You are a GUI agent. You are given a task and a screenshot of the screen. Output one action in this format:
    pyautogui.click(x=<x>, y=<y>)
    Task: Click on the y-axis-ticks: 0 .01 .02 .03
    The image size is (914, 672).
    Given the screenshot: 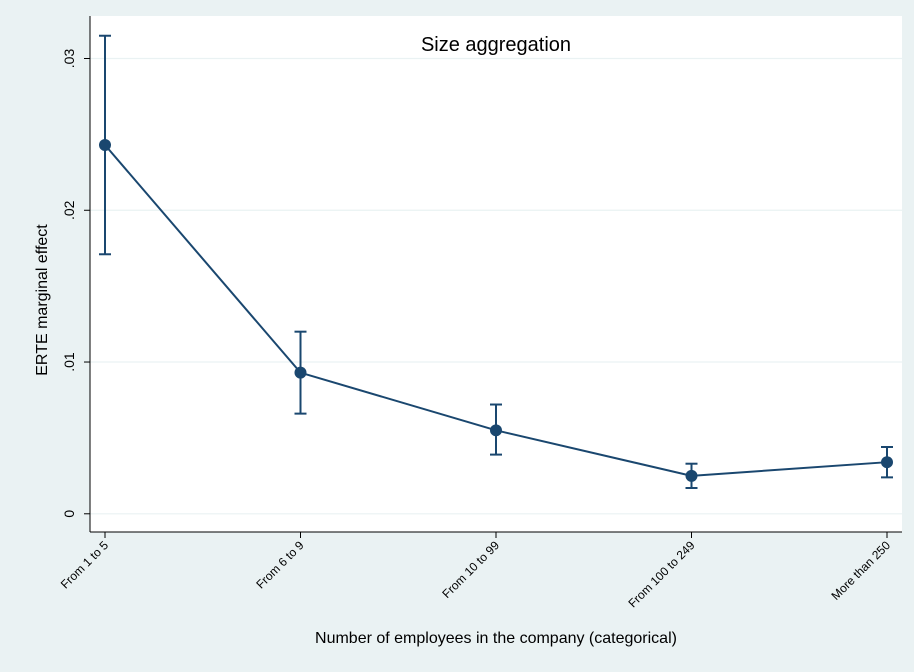 What is the action you would take?
    pyautogui.click(x=75, y=283)
    